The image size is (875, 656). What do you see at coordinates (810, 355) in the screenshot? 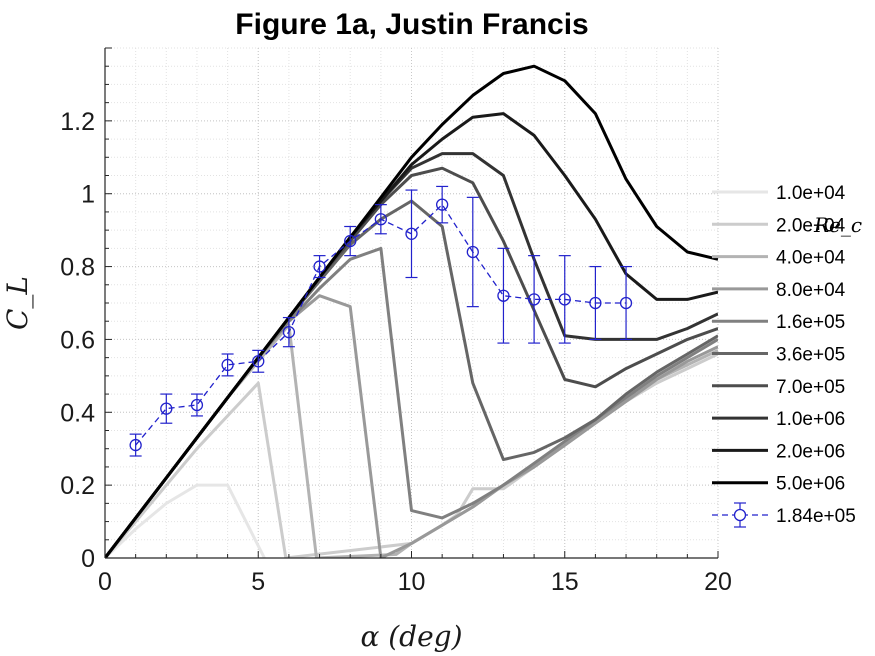
I see `legend-label-3.6e+05: 3.6e+05` at bounding box center [810, 355].